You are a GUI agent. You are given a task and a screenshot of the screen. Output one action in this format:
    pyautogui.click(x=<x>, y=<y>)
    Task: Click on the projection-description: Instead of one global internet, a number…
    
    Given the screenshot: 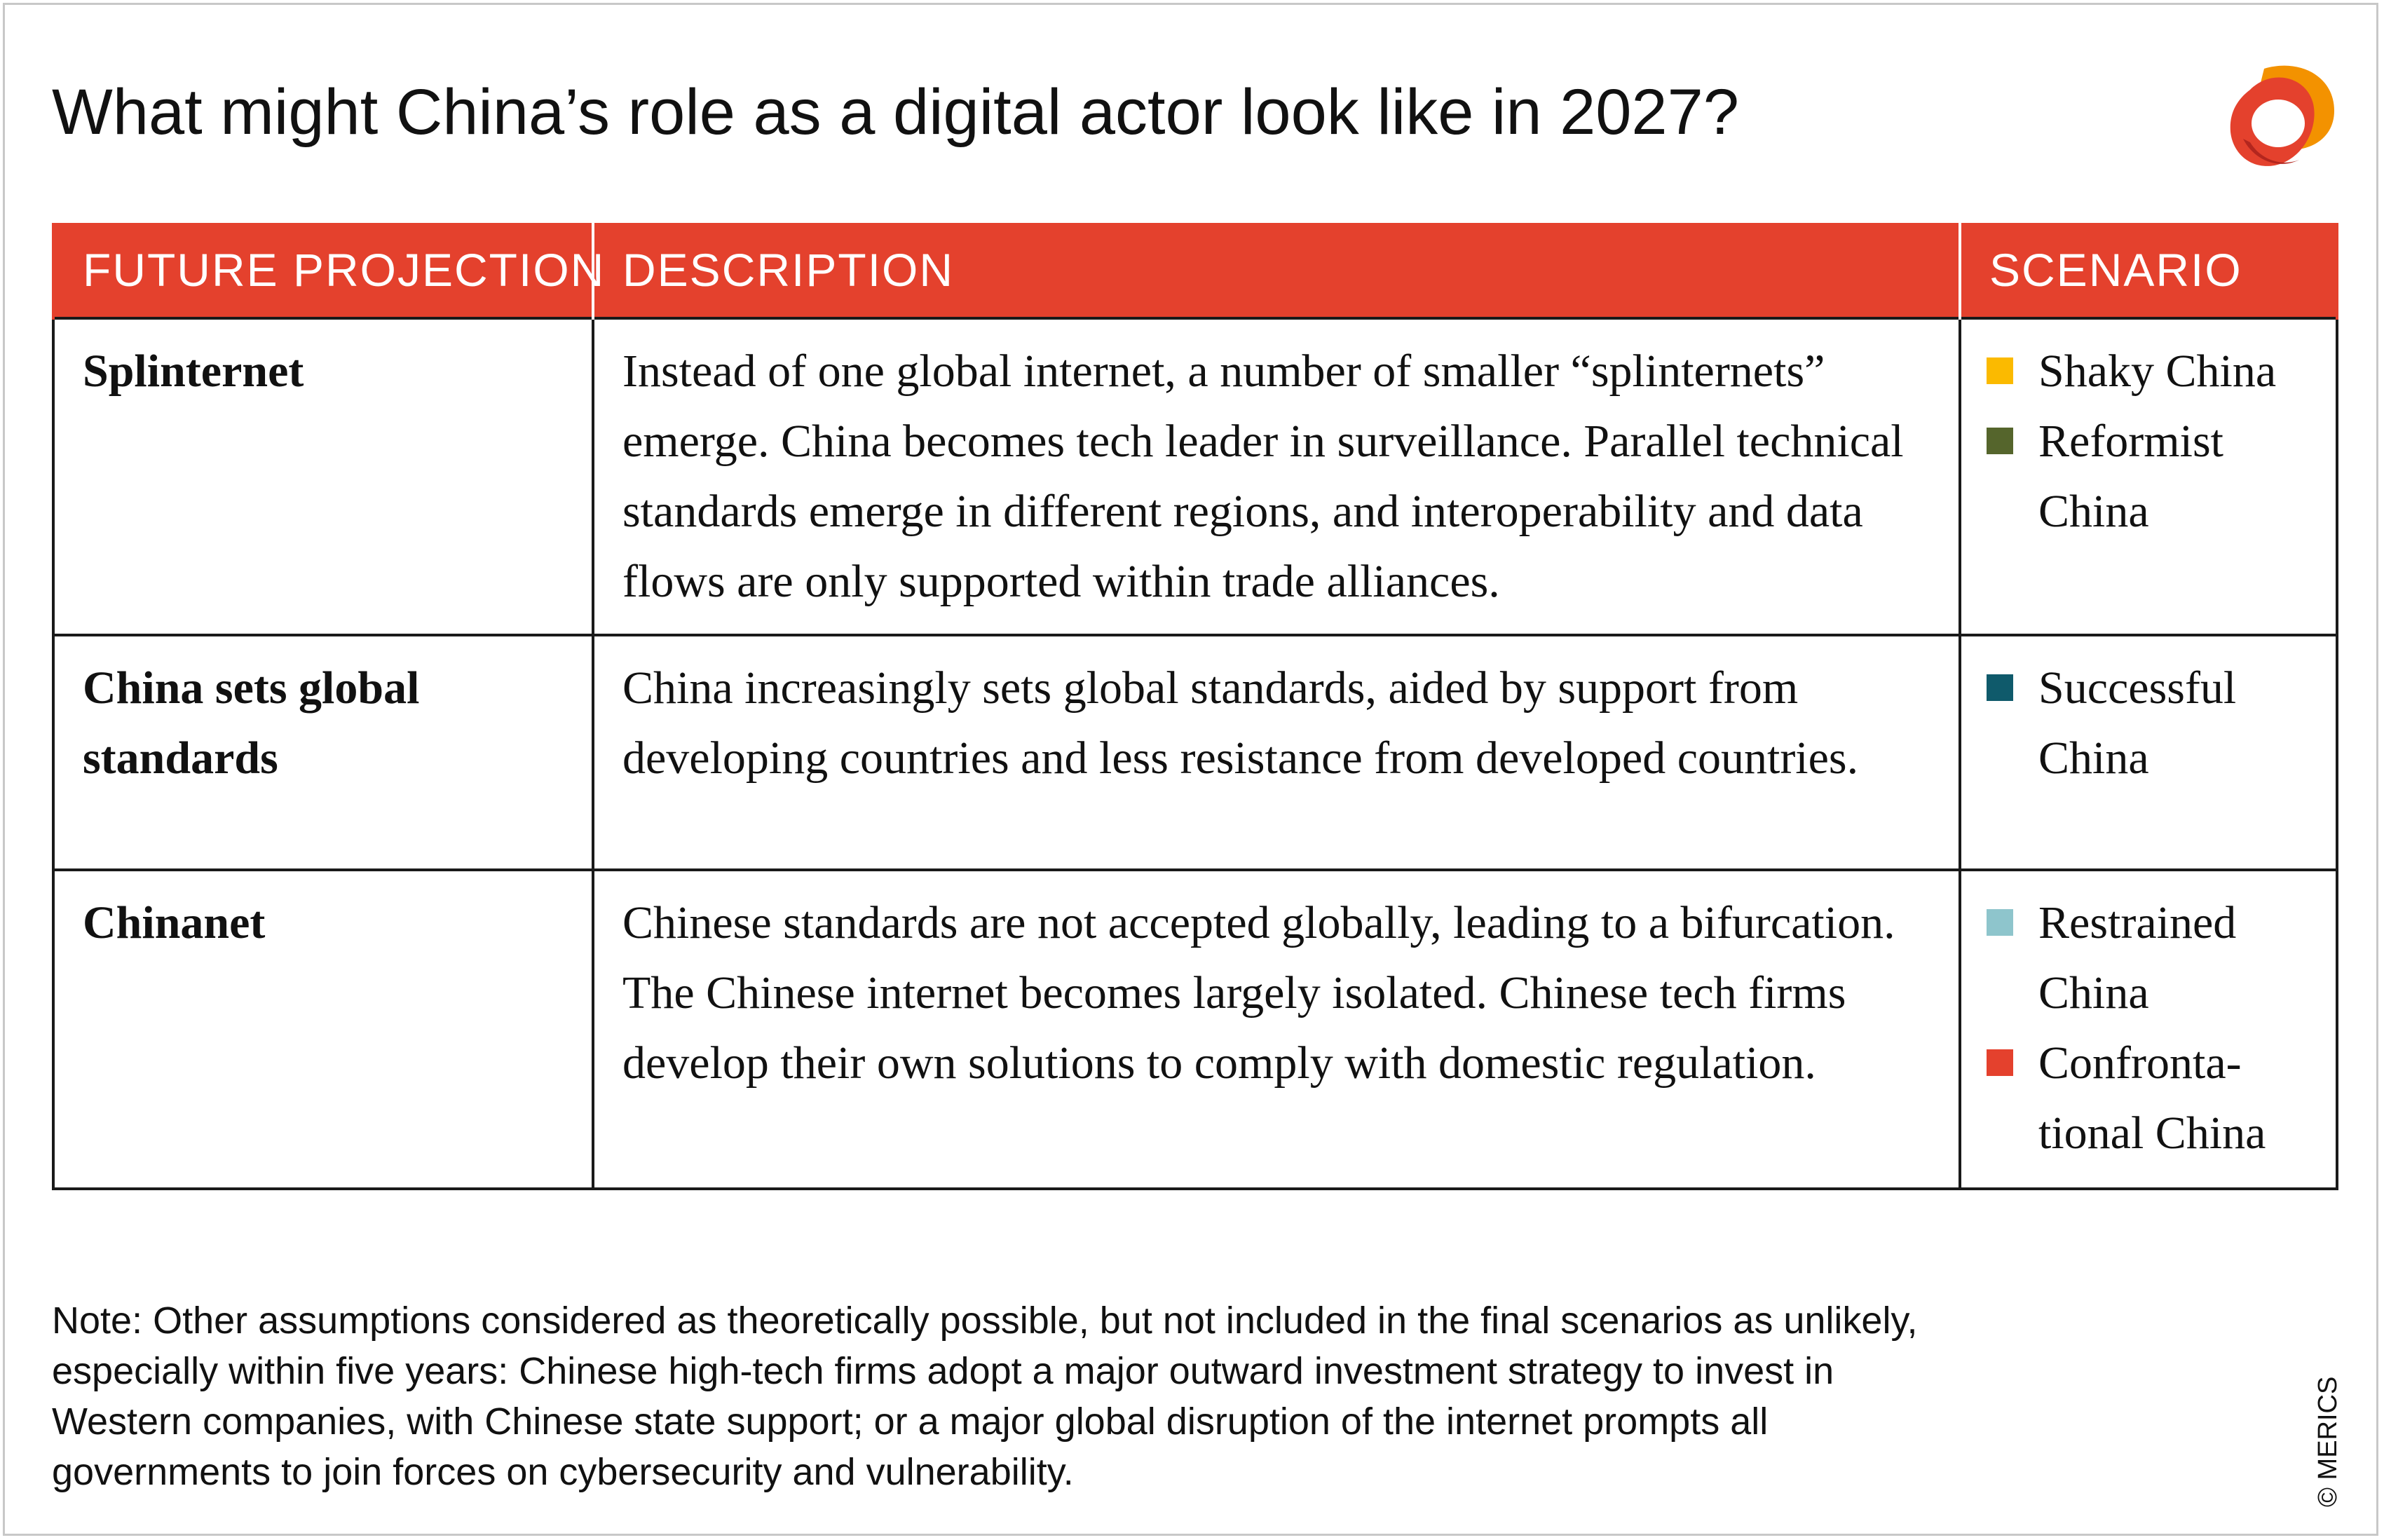 What is the action you would take?
    pyautogui.click(x=1276, y=477)
    